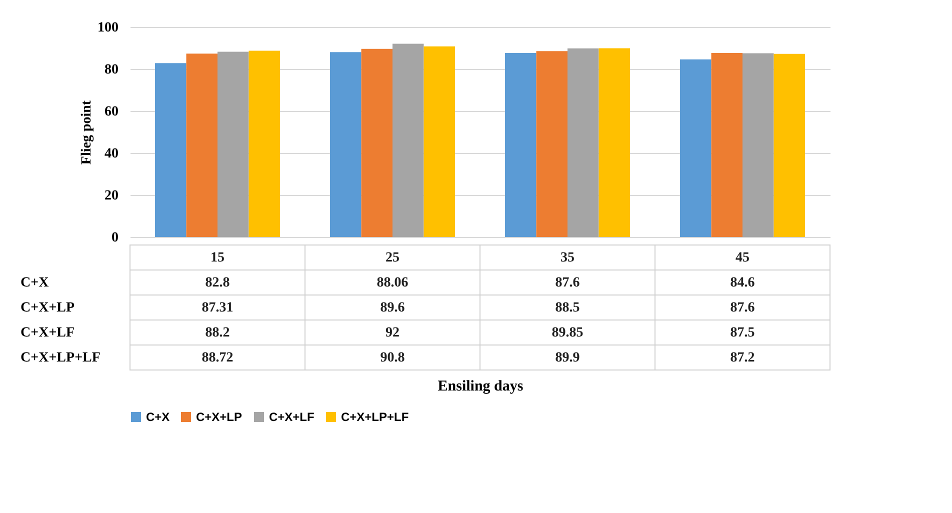 This screenshot has width=952, height=513. What do you see at coordinates (111, 154) in the screenshot?
I see `y-tick-label: 40` at bounding box center [111, 154].